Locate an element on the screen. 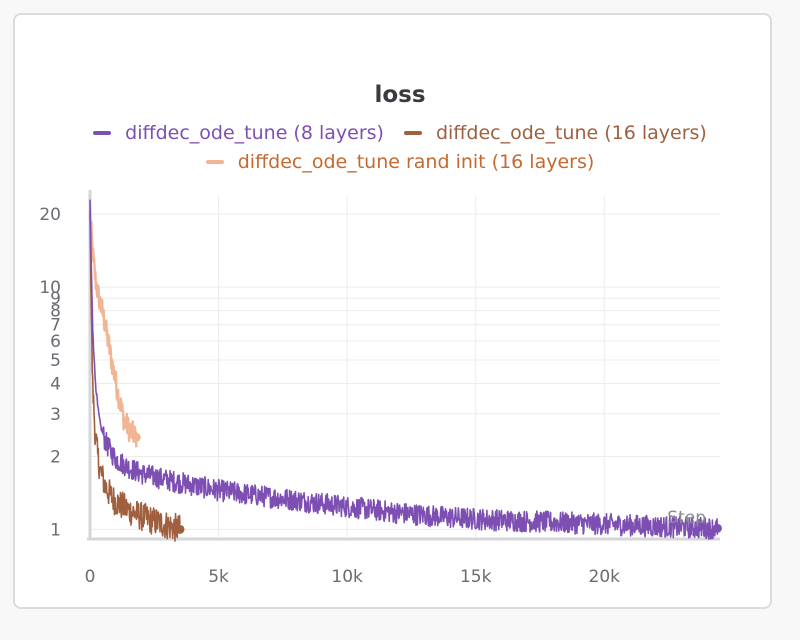  legend-item-8-layers: diffdec_ode_tune (8 layers) is located at coordinates (238, 133).